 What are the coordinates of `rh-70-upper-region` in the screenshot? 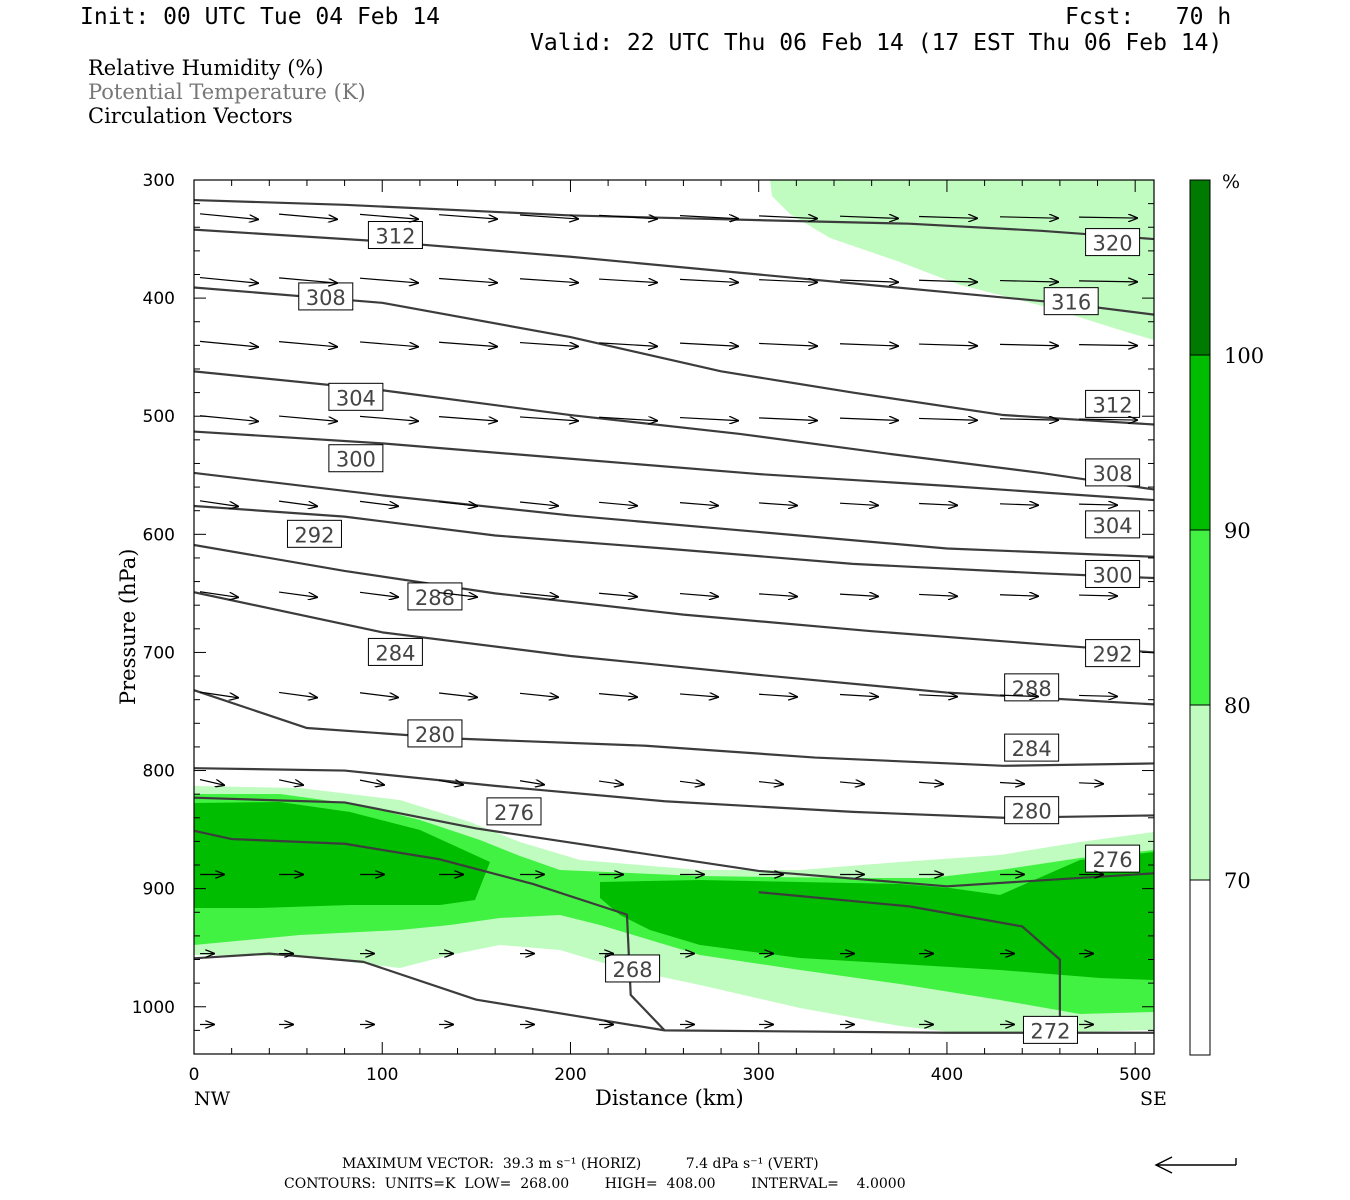 It's located at (962, 260).